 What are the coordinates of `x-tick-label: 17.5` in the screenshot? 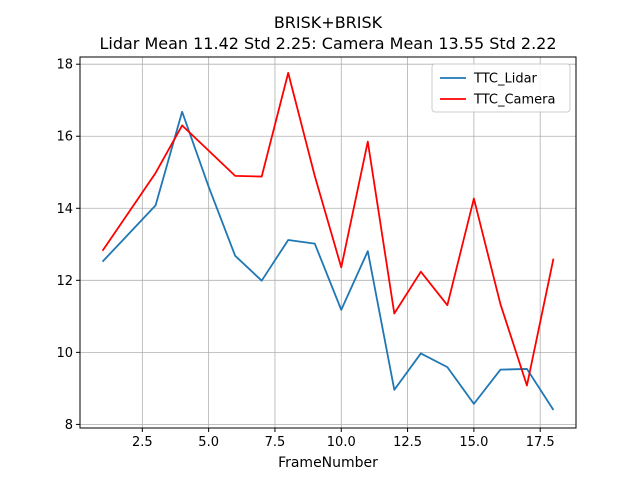 It's located at (540, 442).